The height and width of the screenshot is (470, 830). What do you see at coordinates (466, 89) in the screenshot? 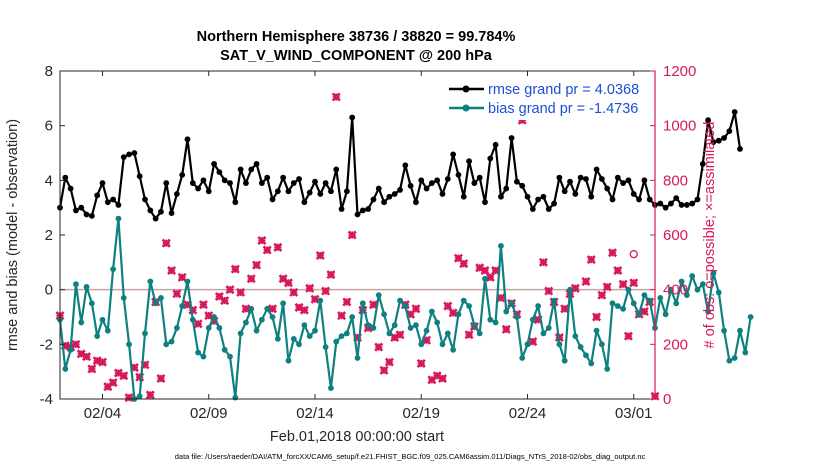
I see `legend-rmse-marker` at bounding box center [466, 89].